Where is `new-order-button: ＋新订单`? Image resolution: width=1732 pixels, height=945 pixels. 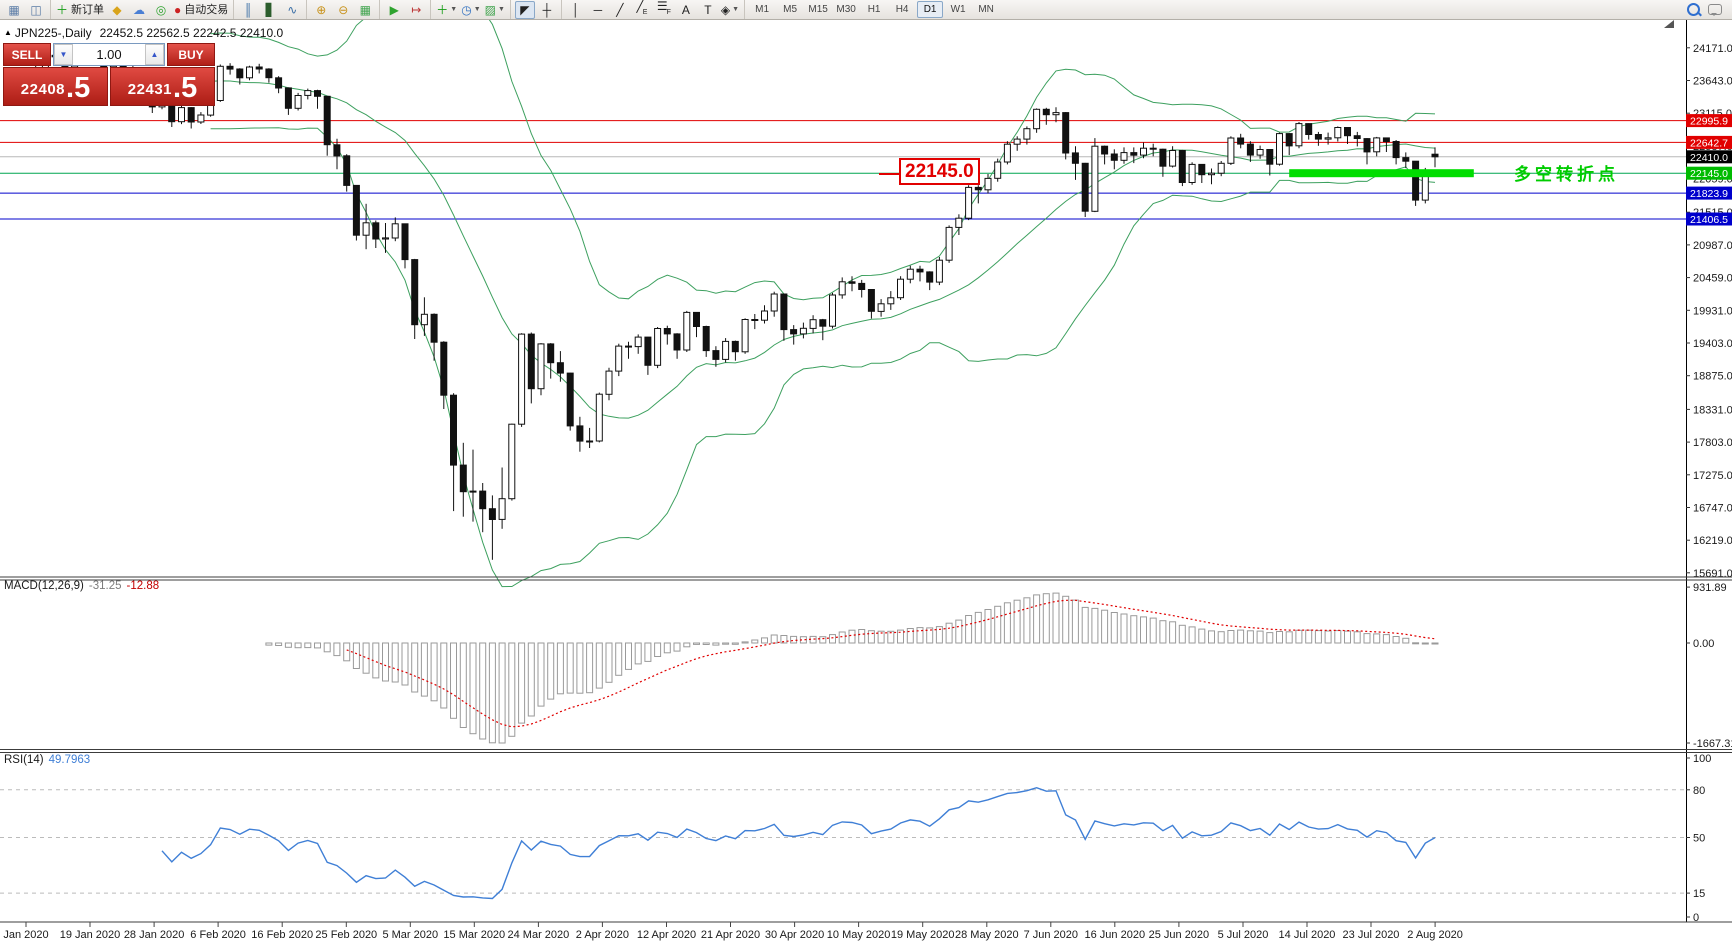
new-order-button: ＋新订单 is located at coordinates (80, 10).